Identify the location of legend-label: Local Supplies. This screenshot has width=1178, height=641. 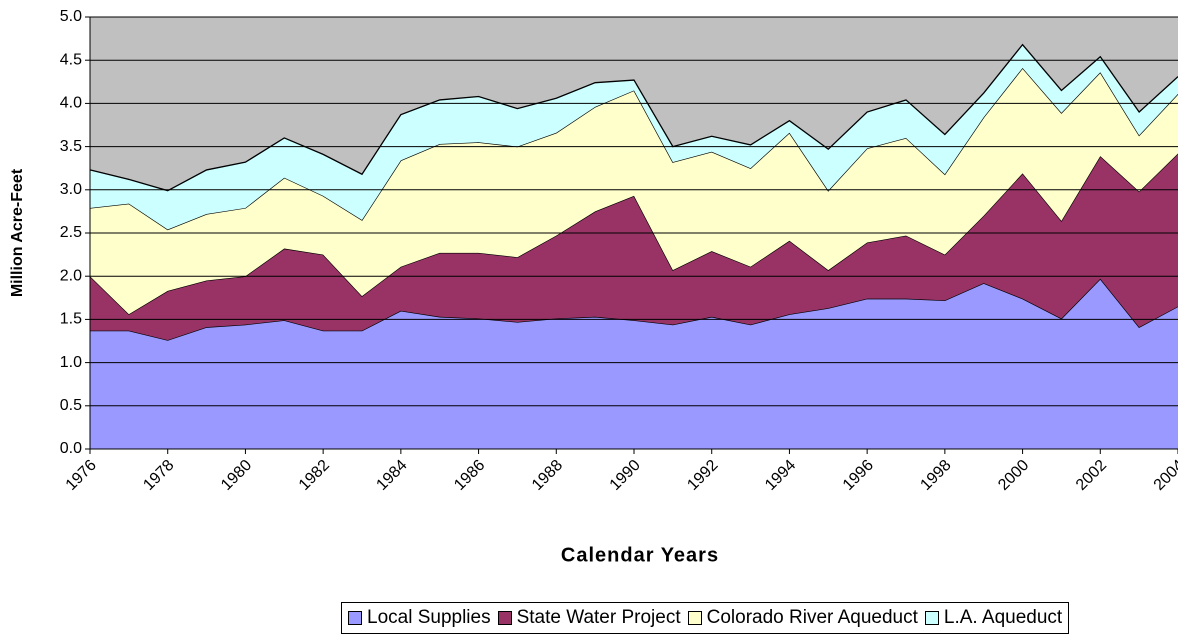
(429, 617).